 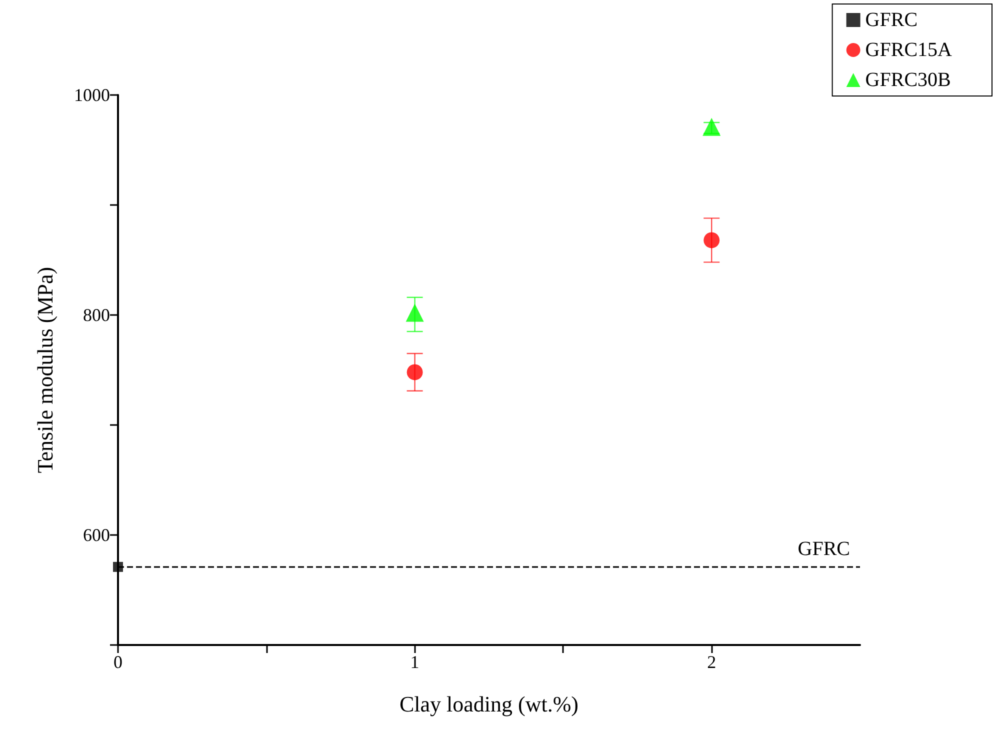 What do you see at coordinates (415, 662) in the screenshot?
I see `x-tick-label: 1` at bounding box center [415, 662].